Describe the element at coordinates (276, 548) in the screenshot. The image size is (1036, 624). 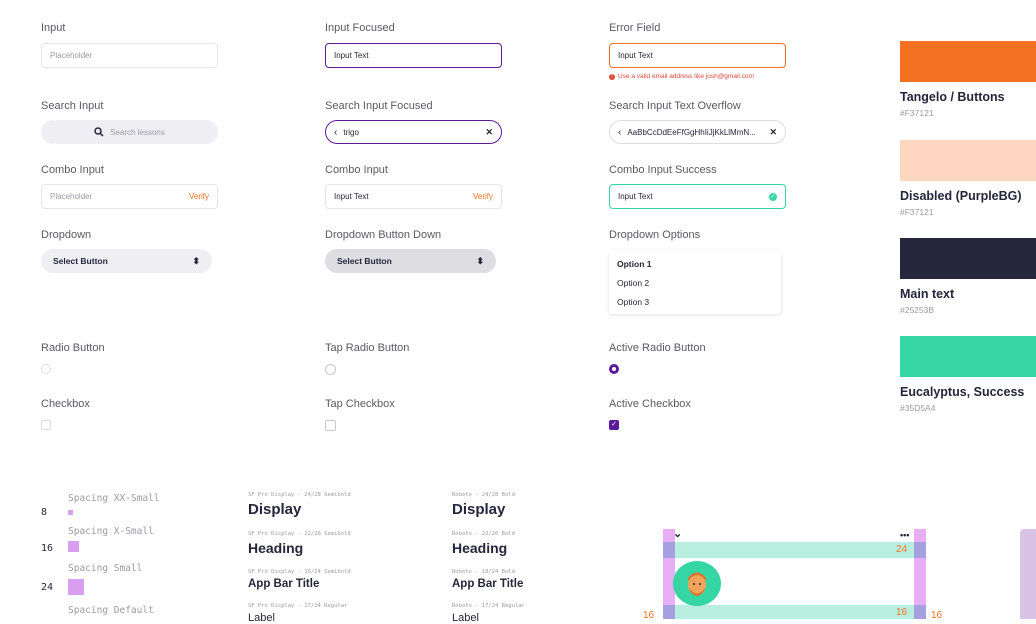
I see `type-sf-heading: Heading` at that location.